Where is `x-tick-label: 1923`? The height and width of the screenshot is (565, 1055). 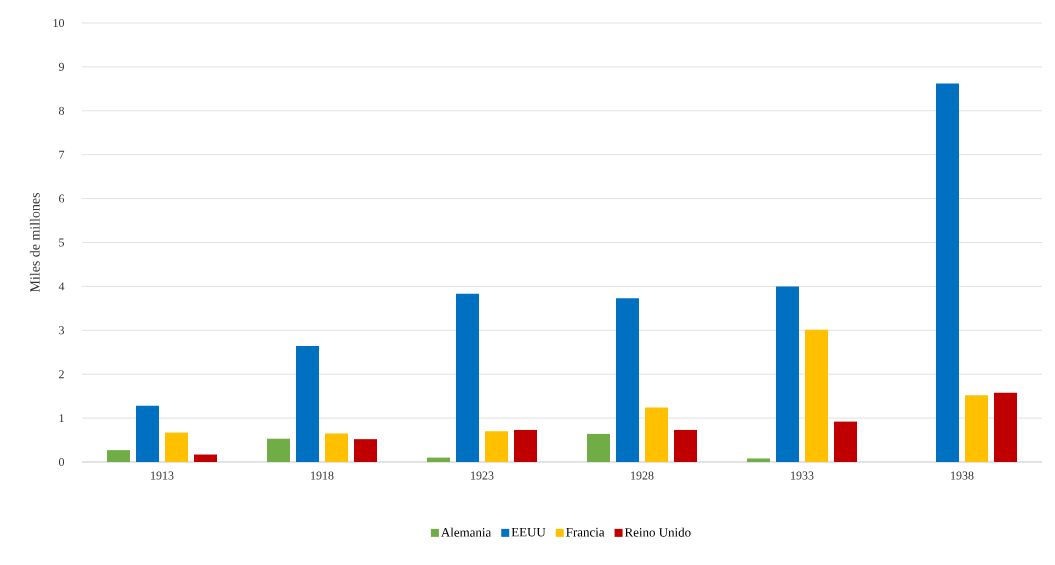
x-tick-label: 1923 is located at coordinates (482, 475).